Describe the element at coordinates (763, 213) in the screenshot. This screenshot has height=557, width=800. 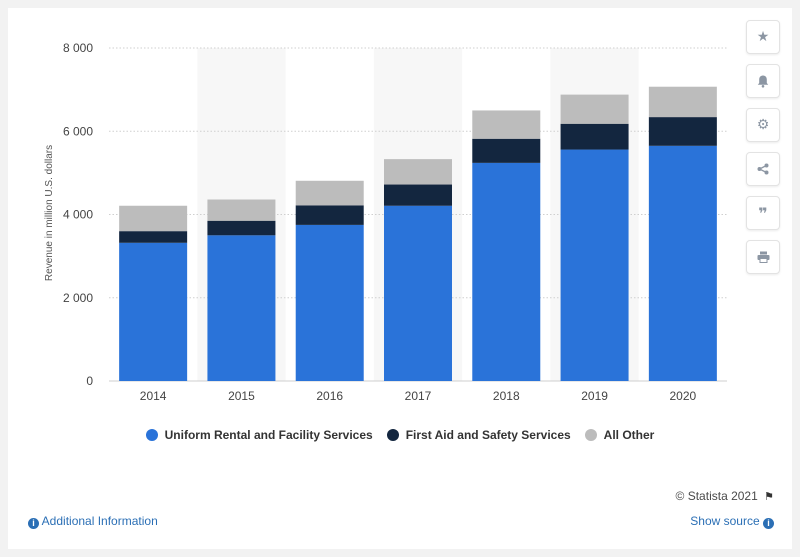
I see `quote-icon: ❞` at that location.